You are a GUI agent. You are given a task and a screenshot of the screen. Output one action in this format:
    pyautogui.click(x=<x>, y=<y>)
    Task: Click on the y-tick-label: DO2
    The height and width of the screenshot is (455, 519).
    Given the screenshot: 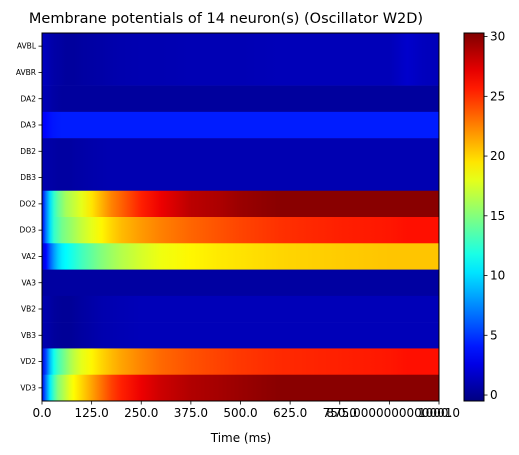 What is the action you would take?
    pyautogui.click(x=28, y=203)
    